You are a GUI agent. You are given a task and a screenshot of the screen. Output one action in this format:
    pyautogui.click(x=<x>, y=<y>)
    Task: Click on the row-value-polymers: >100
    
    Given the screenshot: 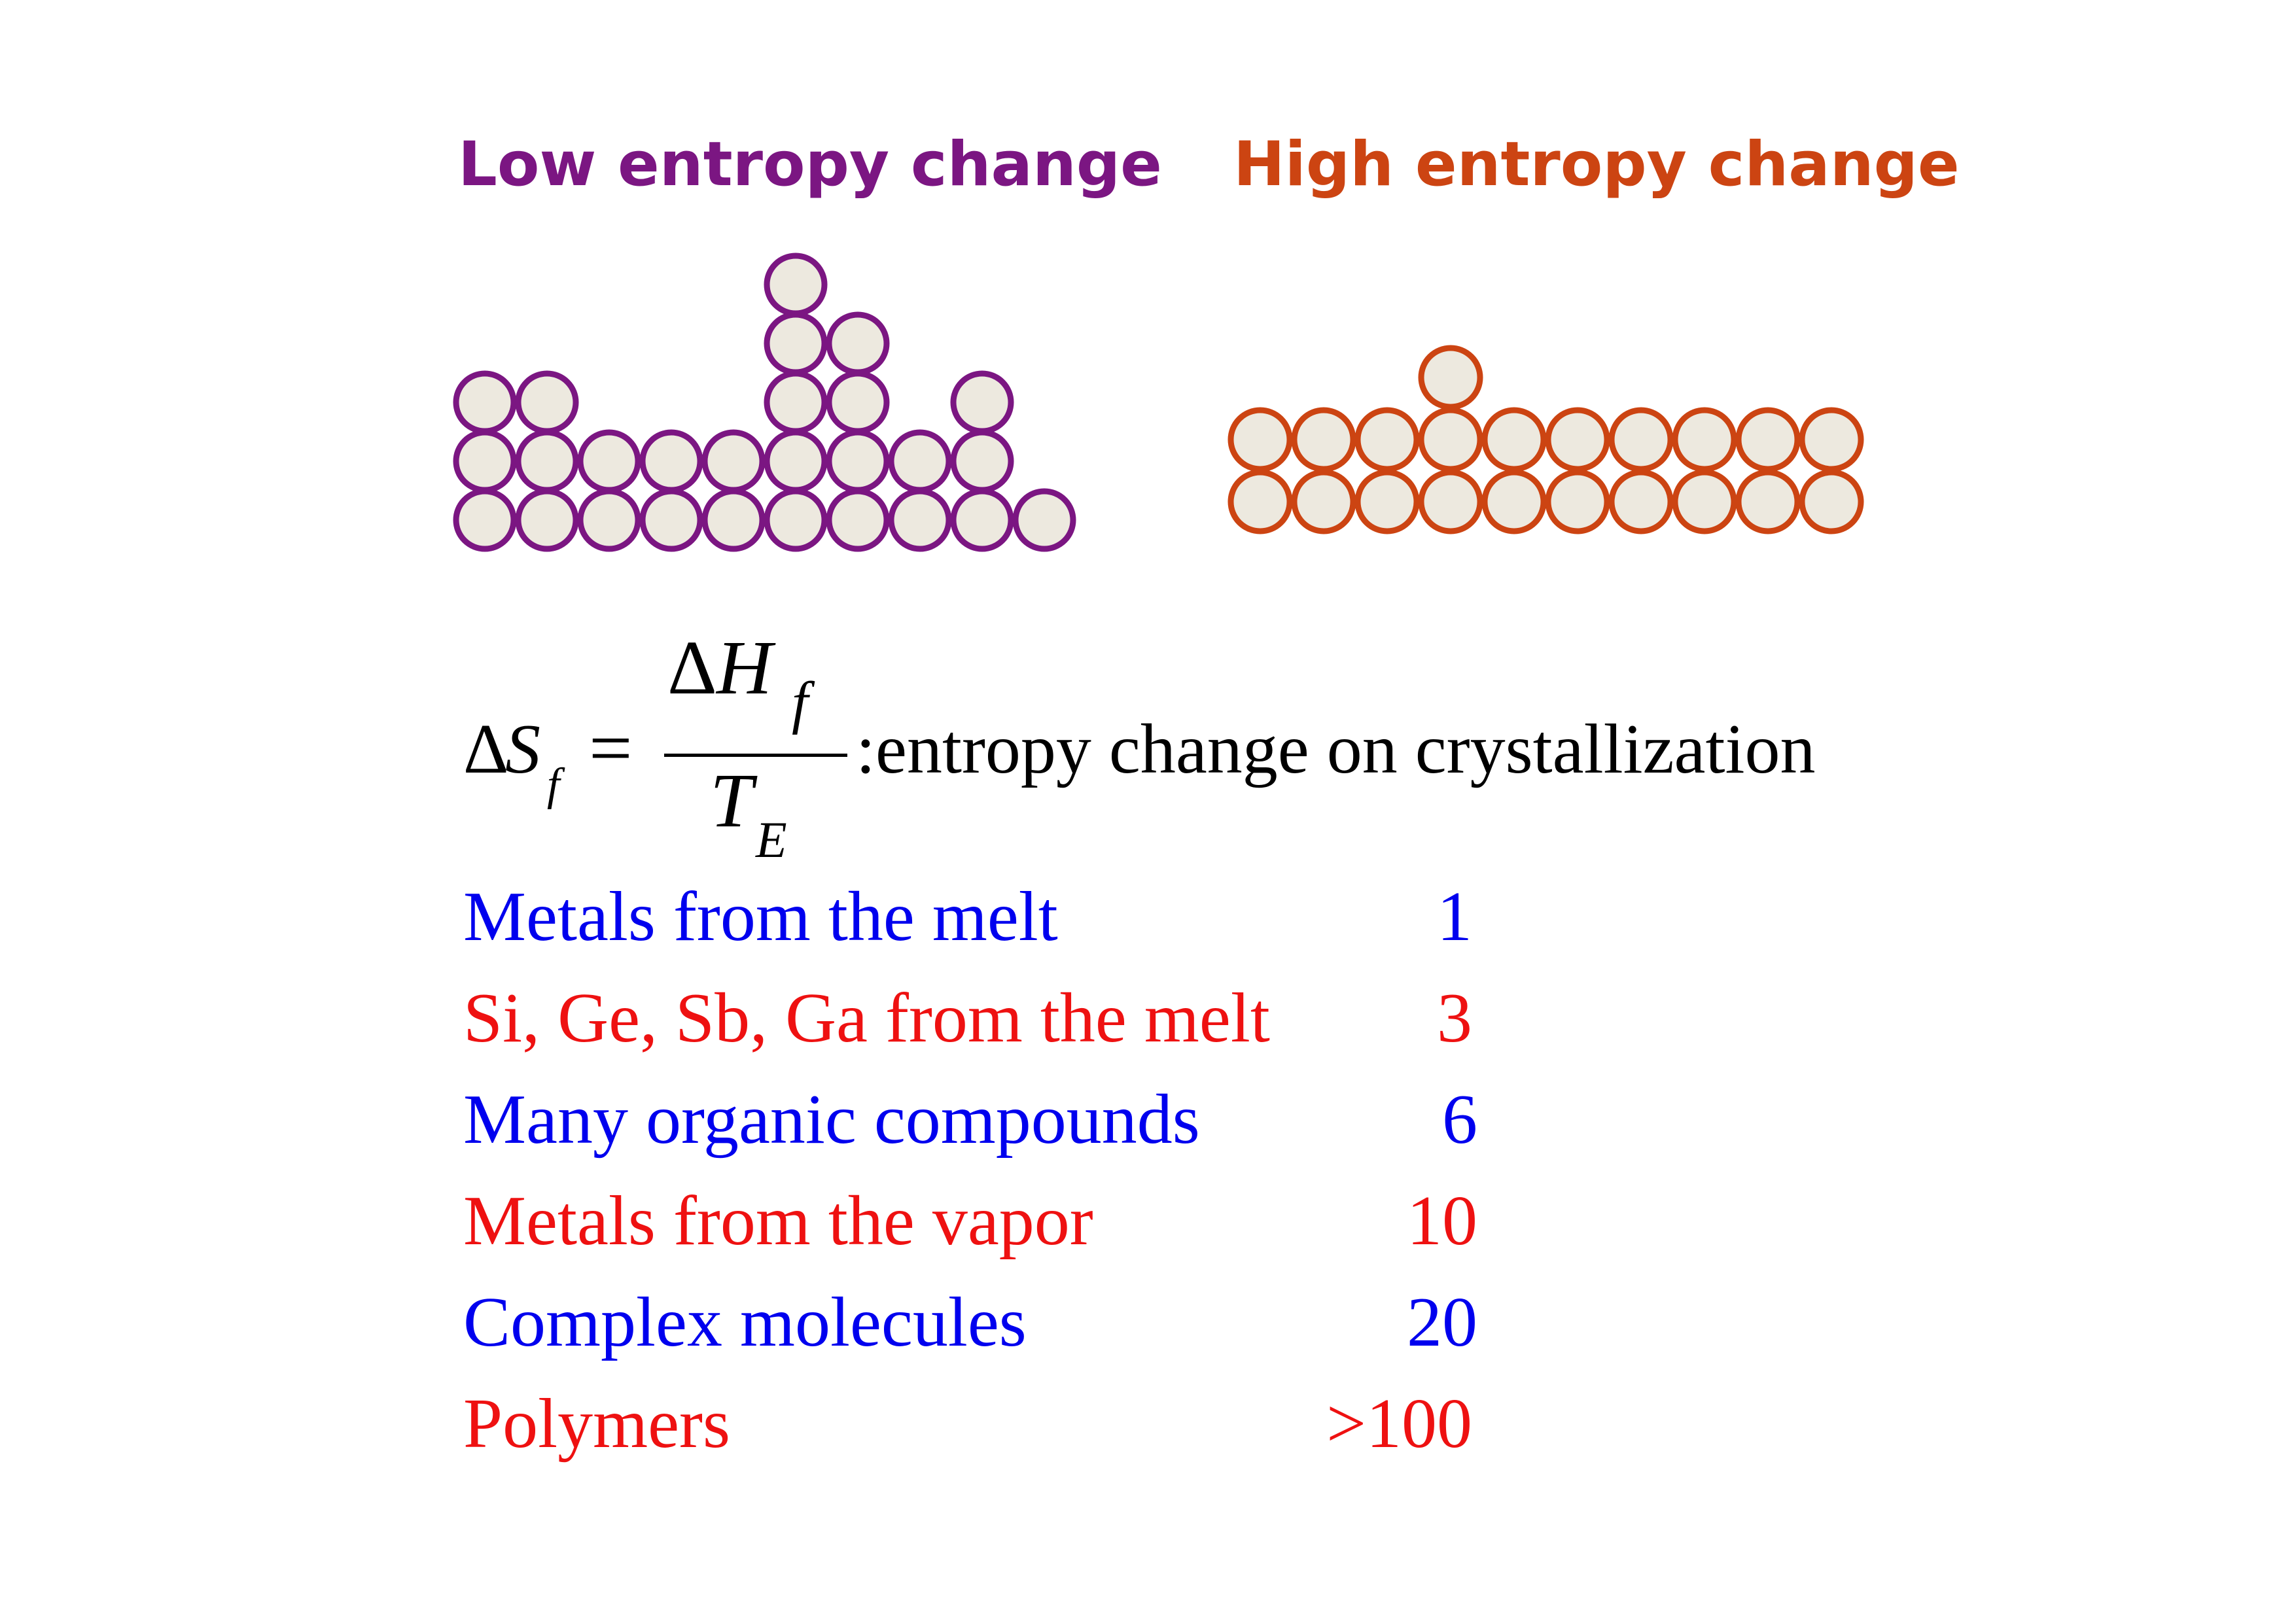 What is the action you would take?
    pyautogui.click(x=1399, y=1424)
    